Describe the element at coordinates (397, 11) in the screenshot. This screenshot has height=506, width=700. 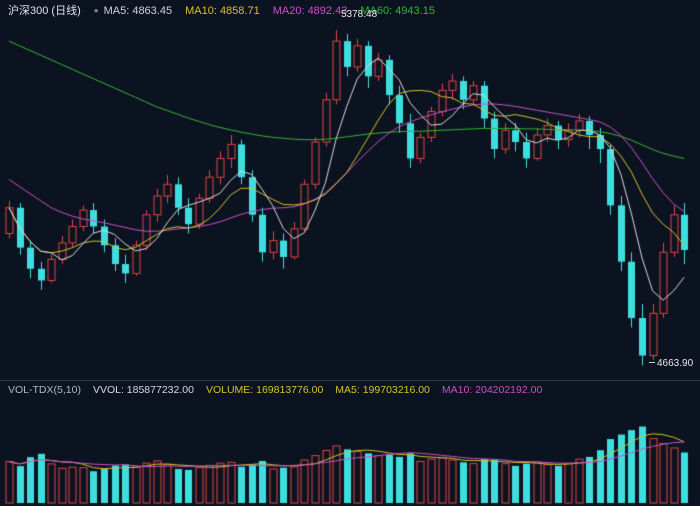
I see `ma60-value-label: MA60: 4943.15` at that location.